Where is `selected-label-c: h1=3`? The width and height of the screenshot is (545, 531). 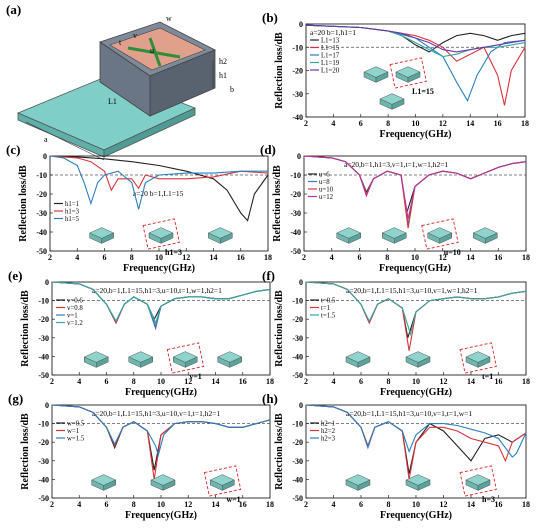 selected-label-c: h1=3 is located at coordinates (173, 252).